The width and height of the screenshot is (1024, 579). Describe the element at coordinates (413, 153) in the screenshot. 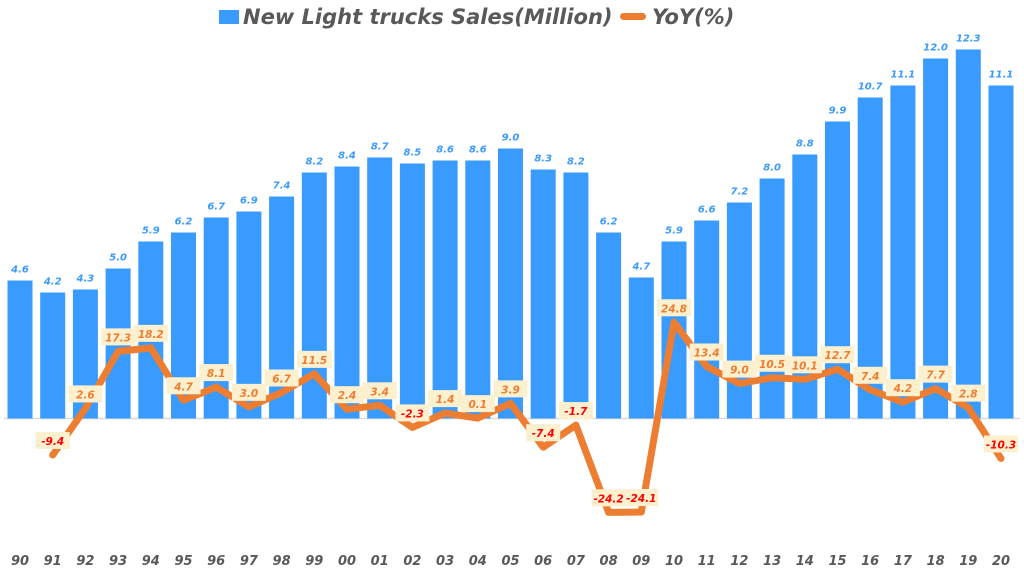

I see `bar-value-label: 8.5` at that location.